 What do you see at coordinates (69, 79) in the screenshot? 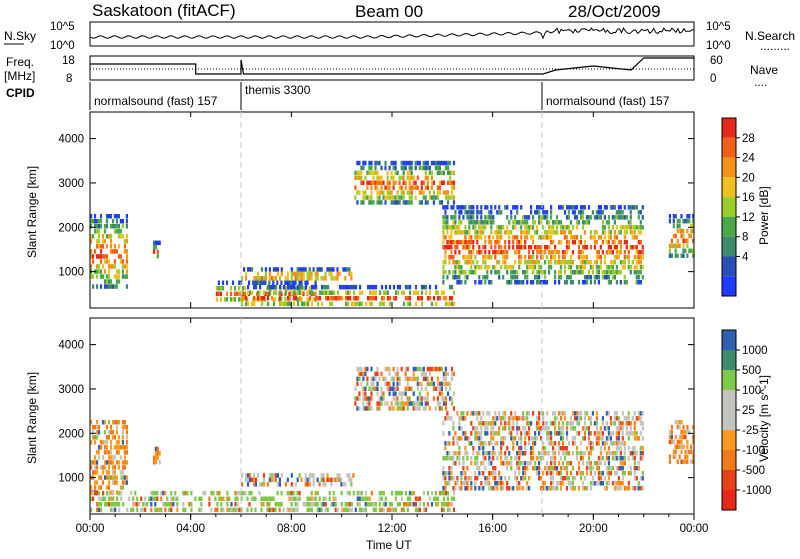
I see `freq-left-tick-bottom: 8` at bounding box center [69, 79].